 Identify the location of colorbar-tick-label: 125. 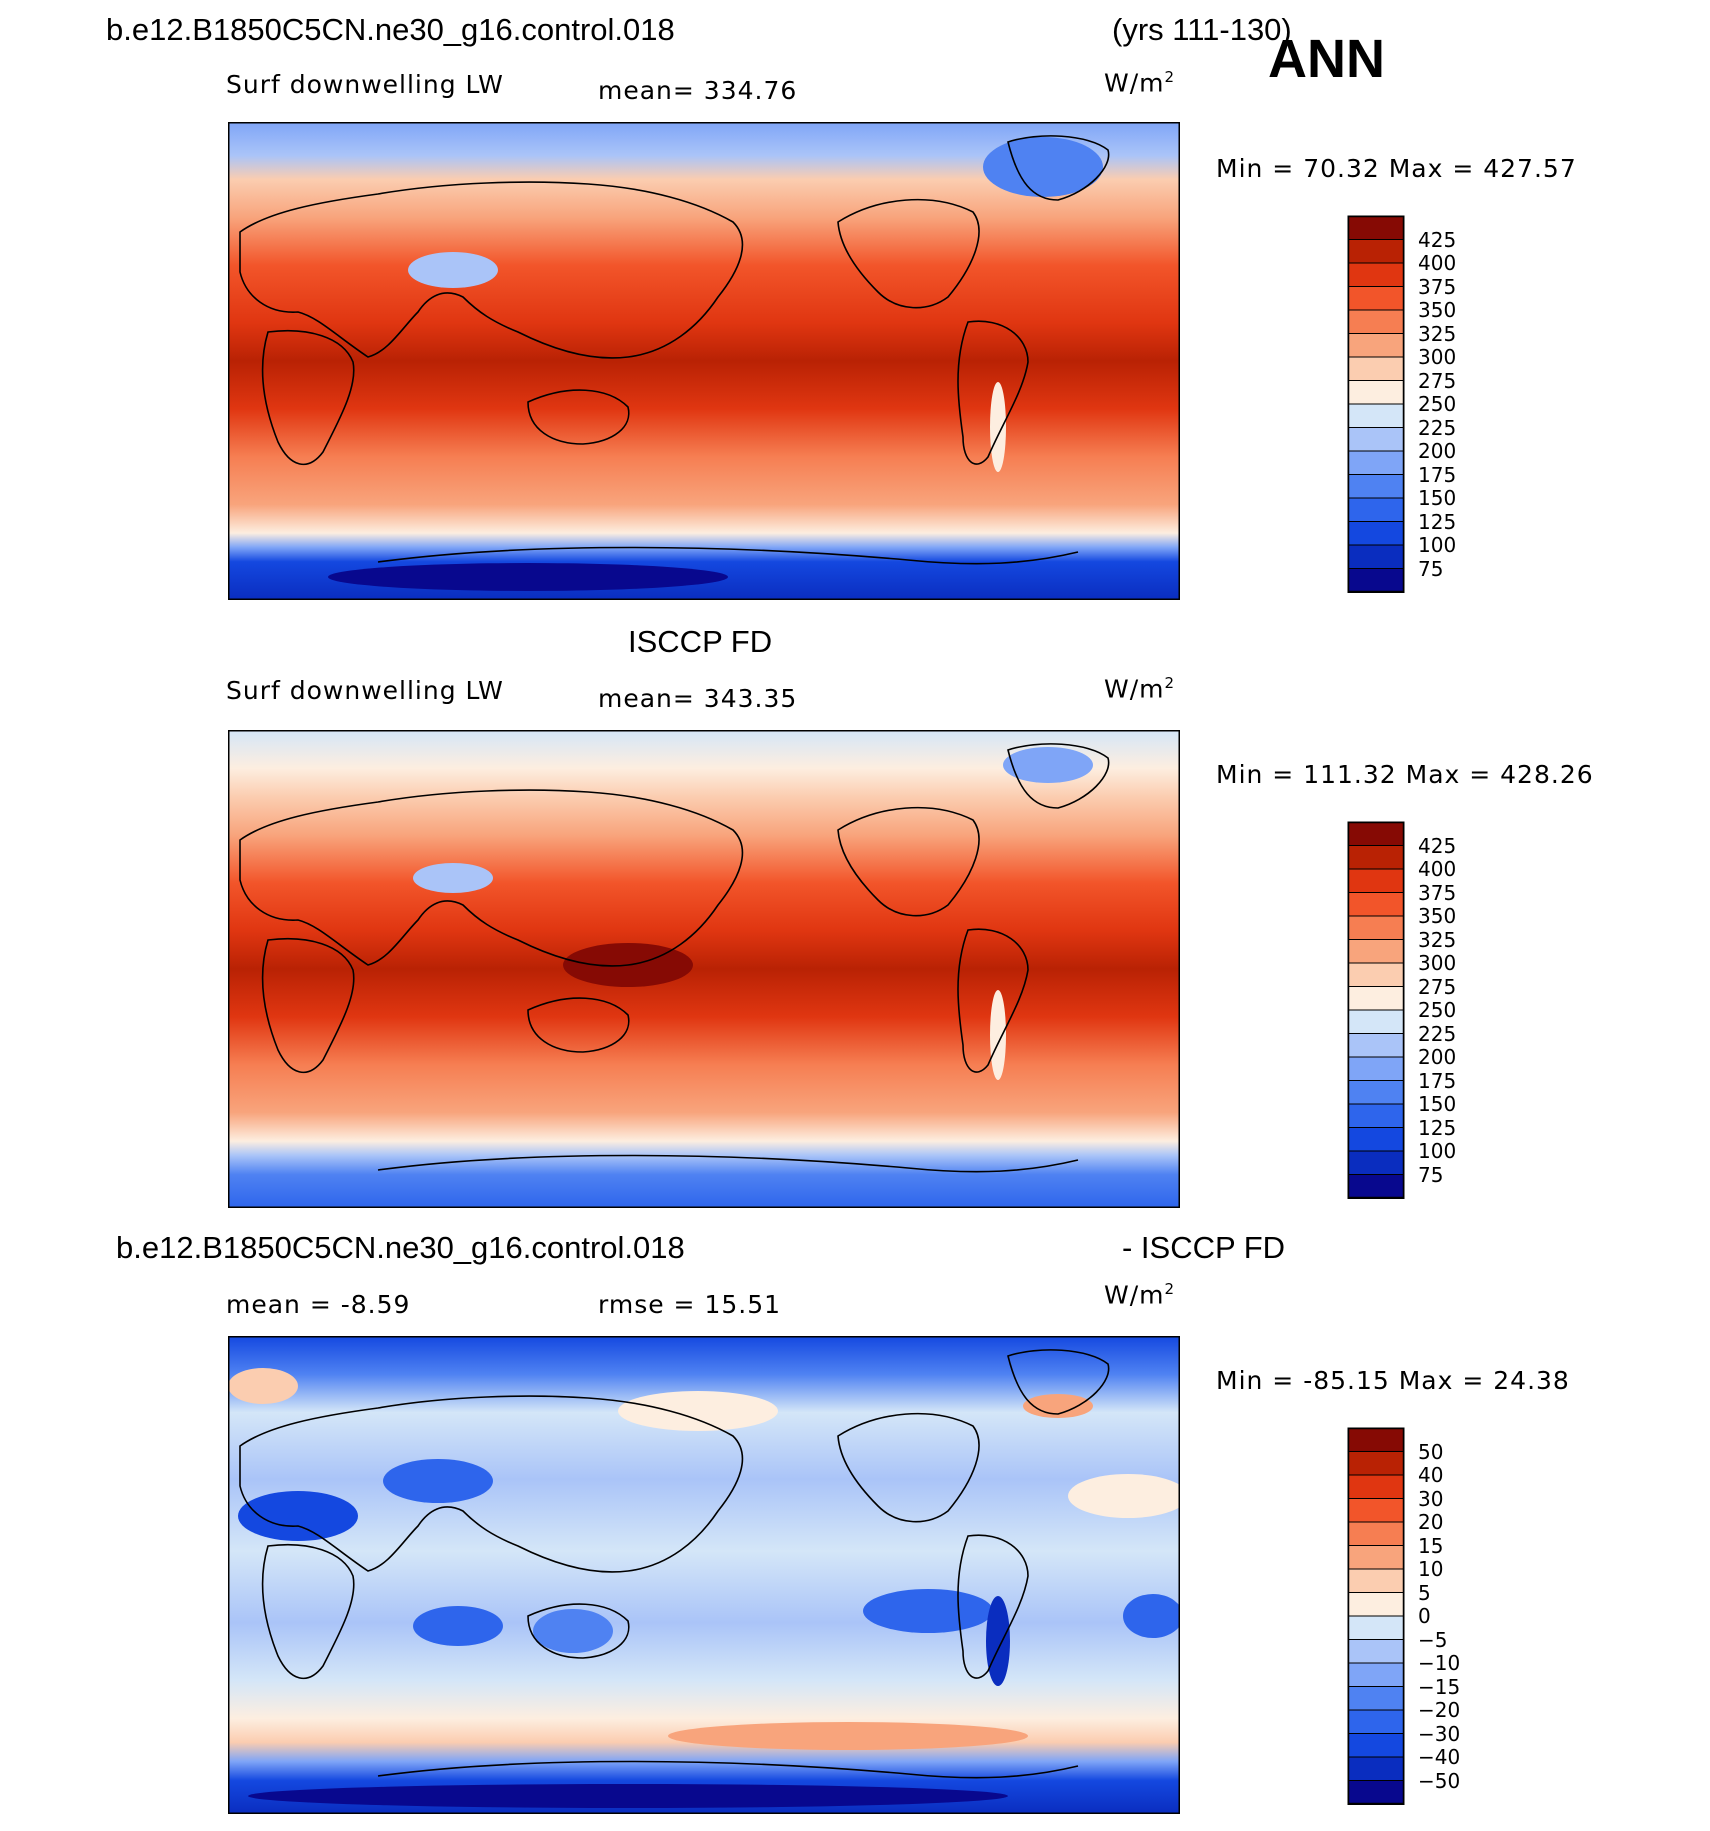
(1437, 521).